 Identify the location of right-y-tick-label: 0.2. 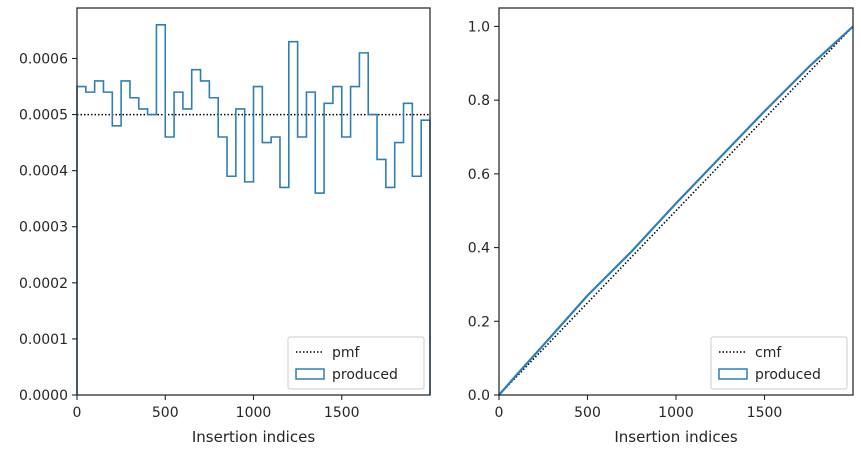
(479, 322).